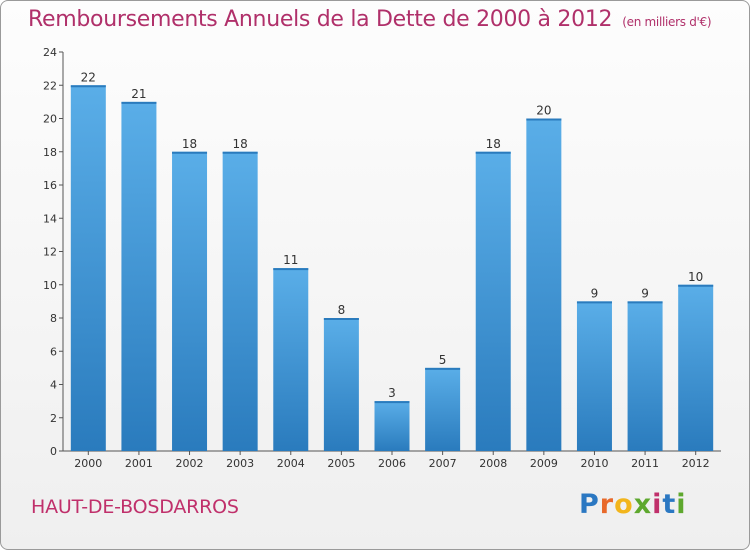  I want to click on y-tick-label: 8, so click(53, 318).